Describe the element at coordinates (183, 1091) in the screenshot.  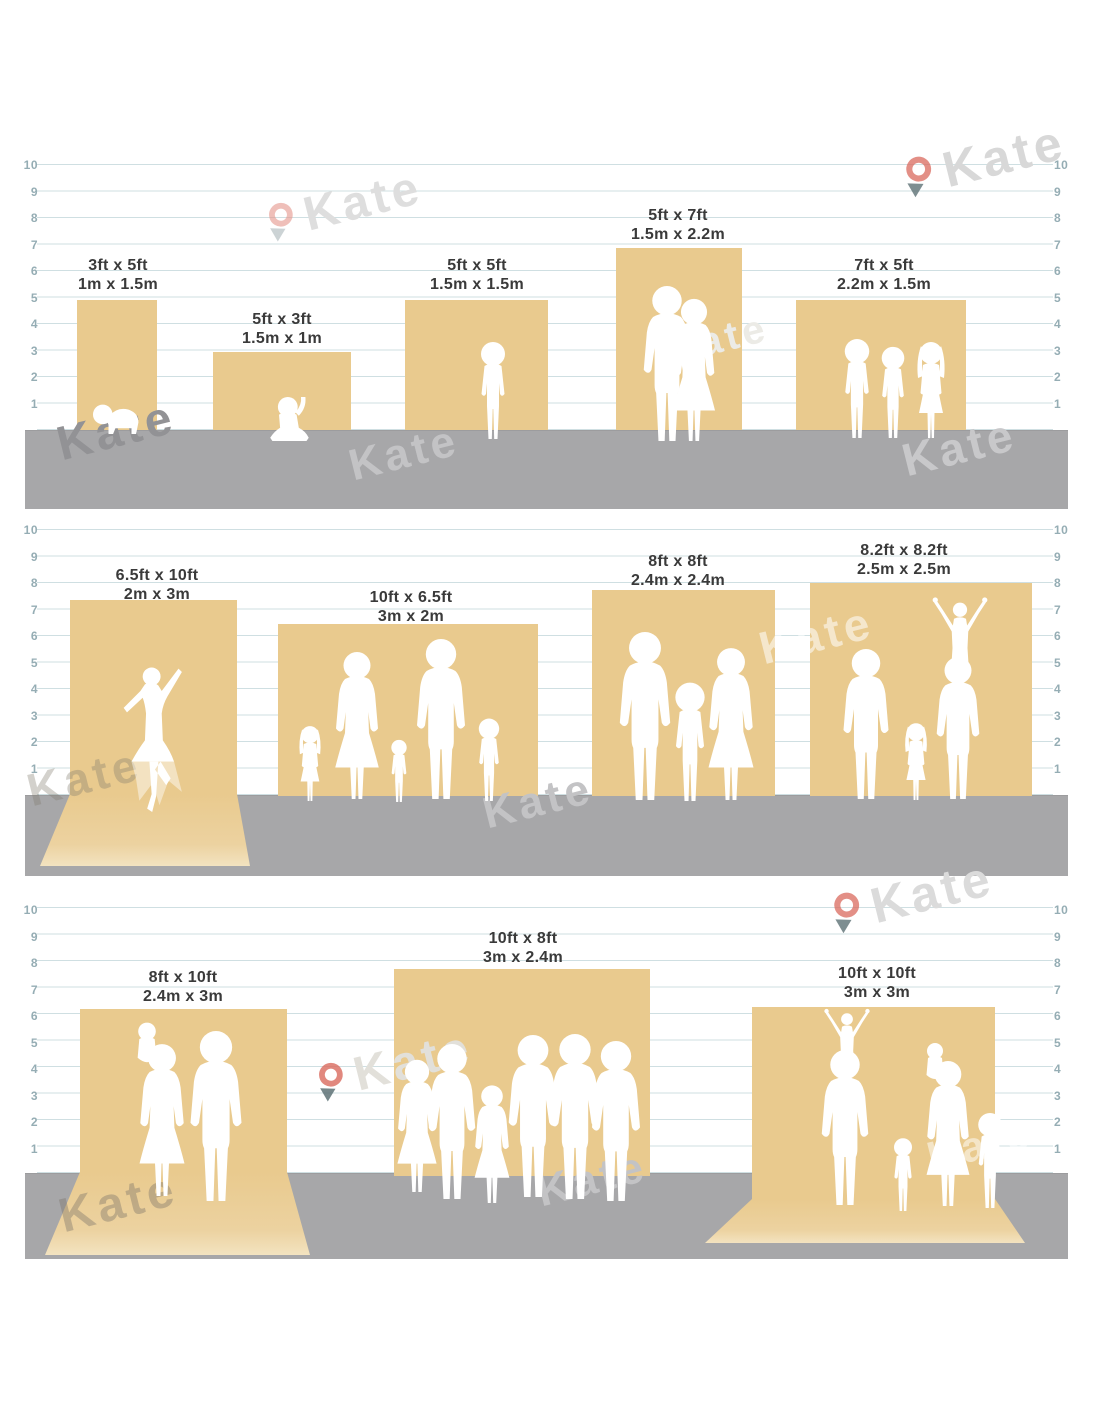
I see `backdrop-8x10ft-wall` at that location.